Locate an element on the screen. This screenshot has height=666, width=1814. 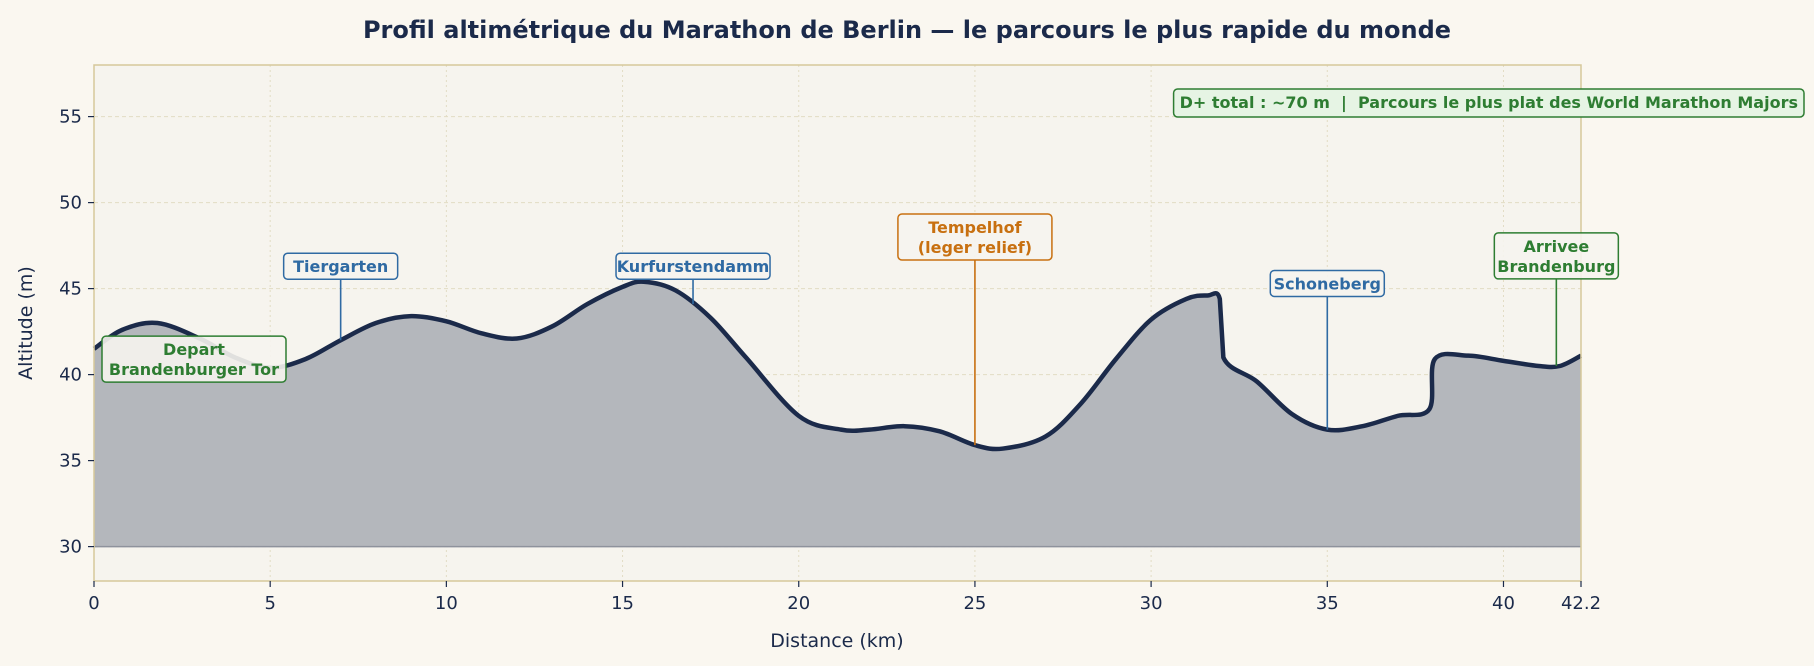
y-tick-label: 45 is located at coordinates (70, 289).